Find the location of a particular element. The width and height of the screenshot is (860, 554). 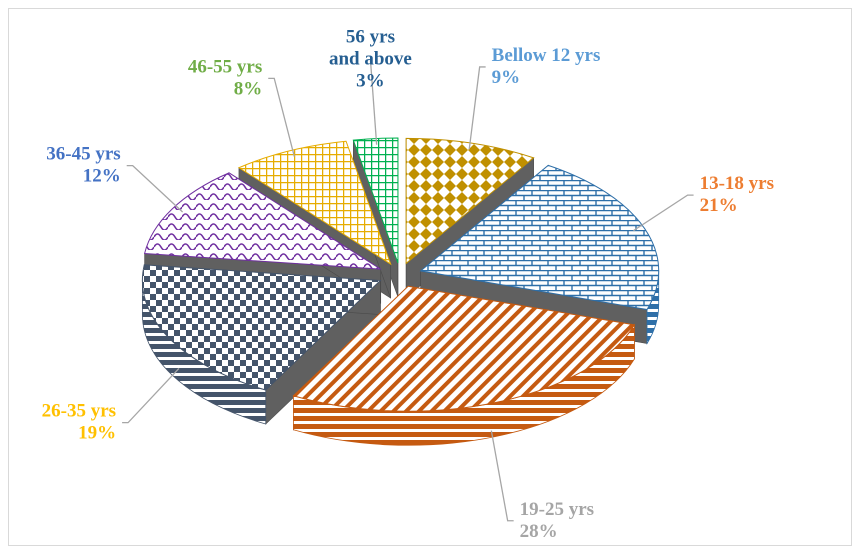

data-label-percent: 8% is located at coordinates (248, 88).